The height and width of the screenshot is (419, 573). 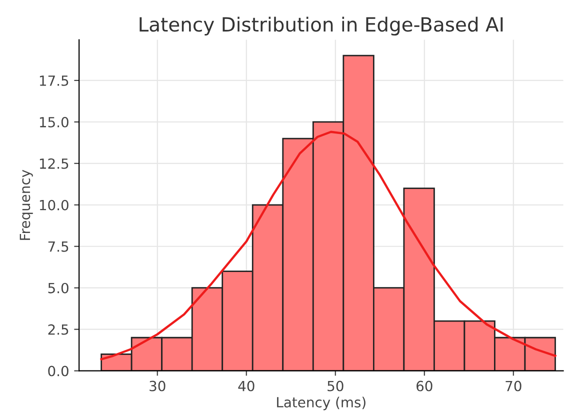 I want to click on y-tick-label: 7.5, so click(x=58, y=247).